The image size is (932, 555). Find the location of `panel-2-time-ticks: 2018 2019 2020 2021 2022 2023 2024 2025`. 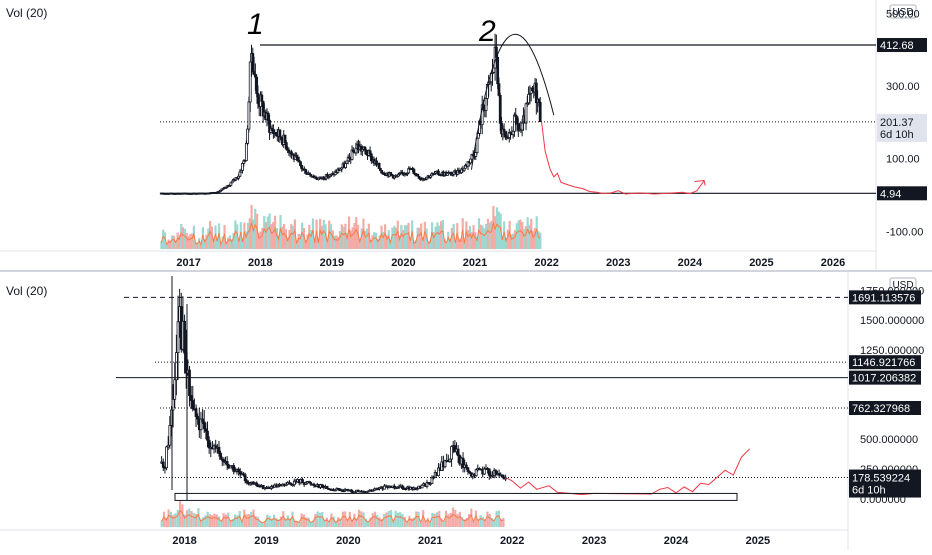

panel-2-time-ticks: 2018 2019 2020 2021 2022 2023 2024 2025 is located at coordinates (471, 541).